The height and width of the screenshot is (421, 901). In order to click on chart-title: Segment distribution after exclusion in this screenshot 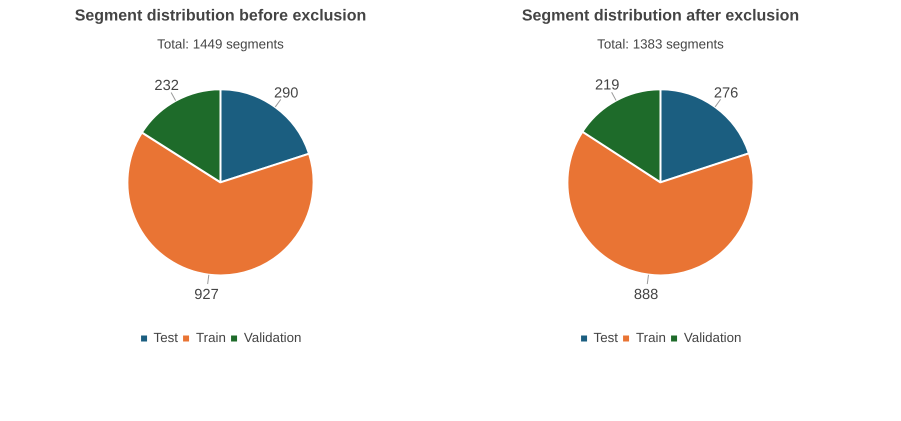, I will do `click(661, 16)`.